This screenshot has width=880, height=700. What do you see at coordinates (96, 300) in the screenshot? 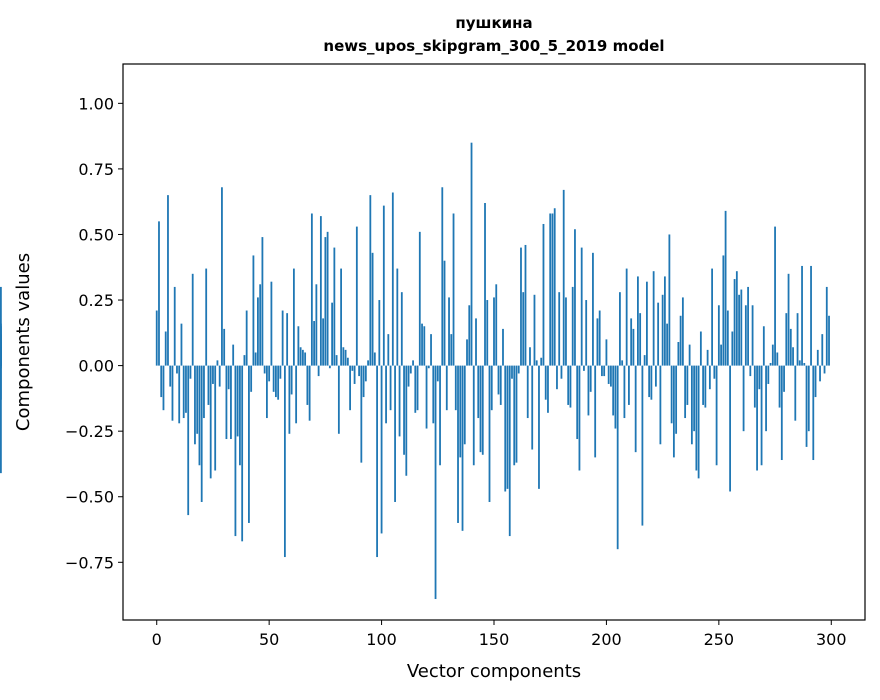
I see `y-tick-label: 0.25` at bounding box center [96, 300].